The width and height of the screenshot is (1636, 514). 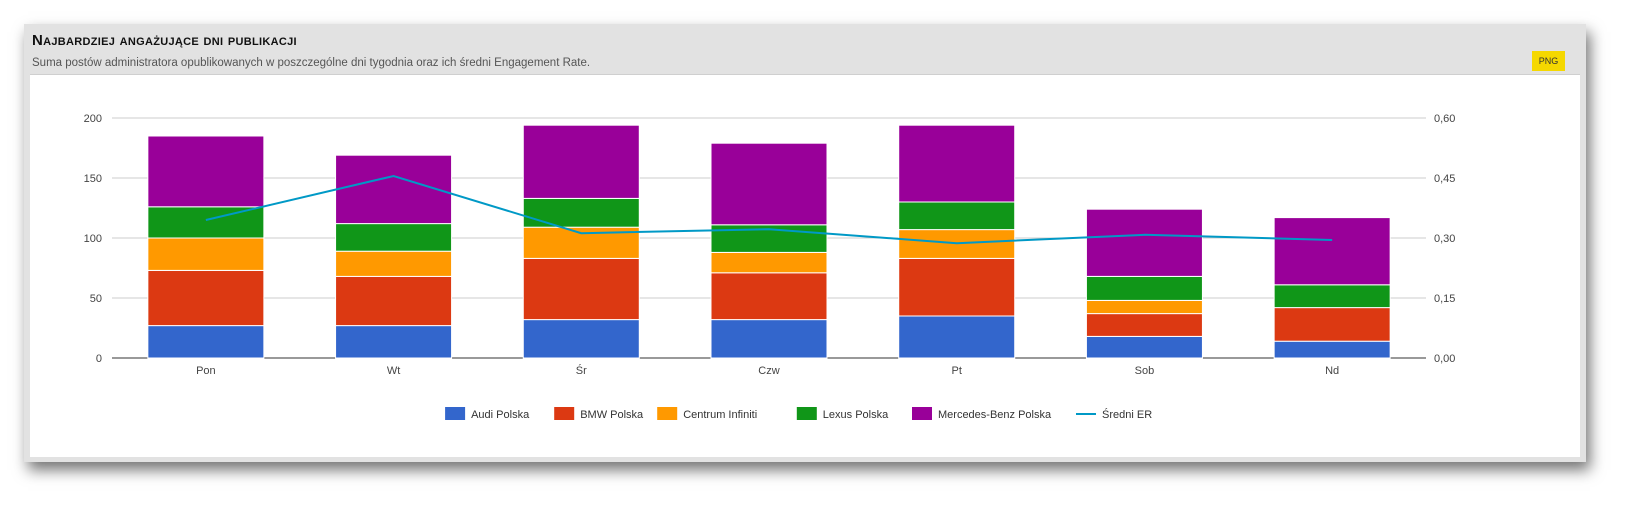 What do you see at coordinates (957, 371) in the screenshot?
I see `x-tick-label: Pt` at bounding box center [957, 371].